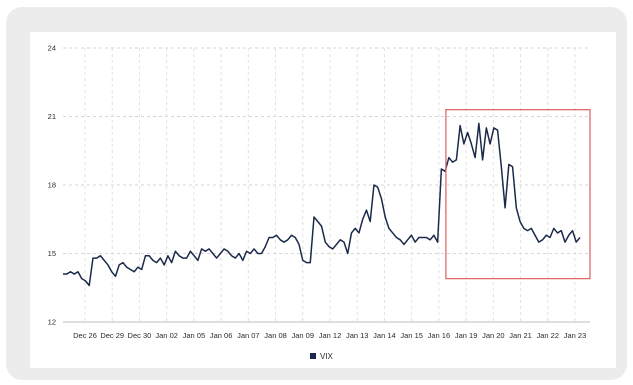 The image size is (633, 385). I want to click on x-tick-label: Dec 26, so click(85, 335).